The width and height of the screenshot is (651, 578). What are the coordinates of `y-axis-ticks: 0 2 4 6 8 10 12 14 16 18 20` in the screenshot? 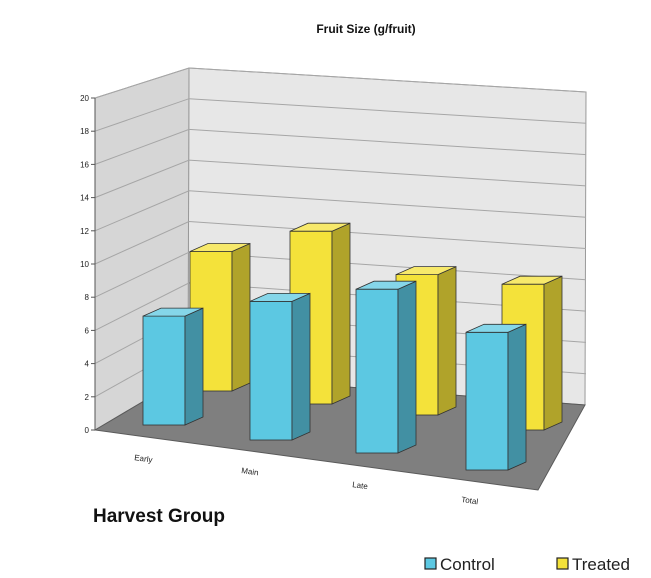 It's located at (87, 264).